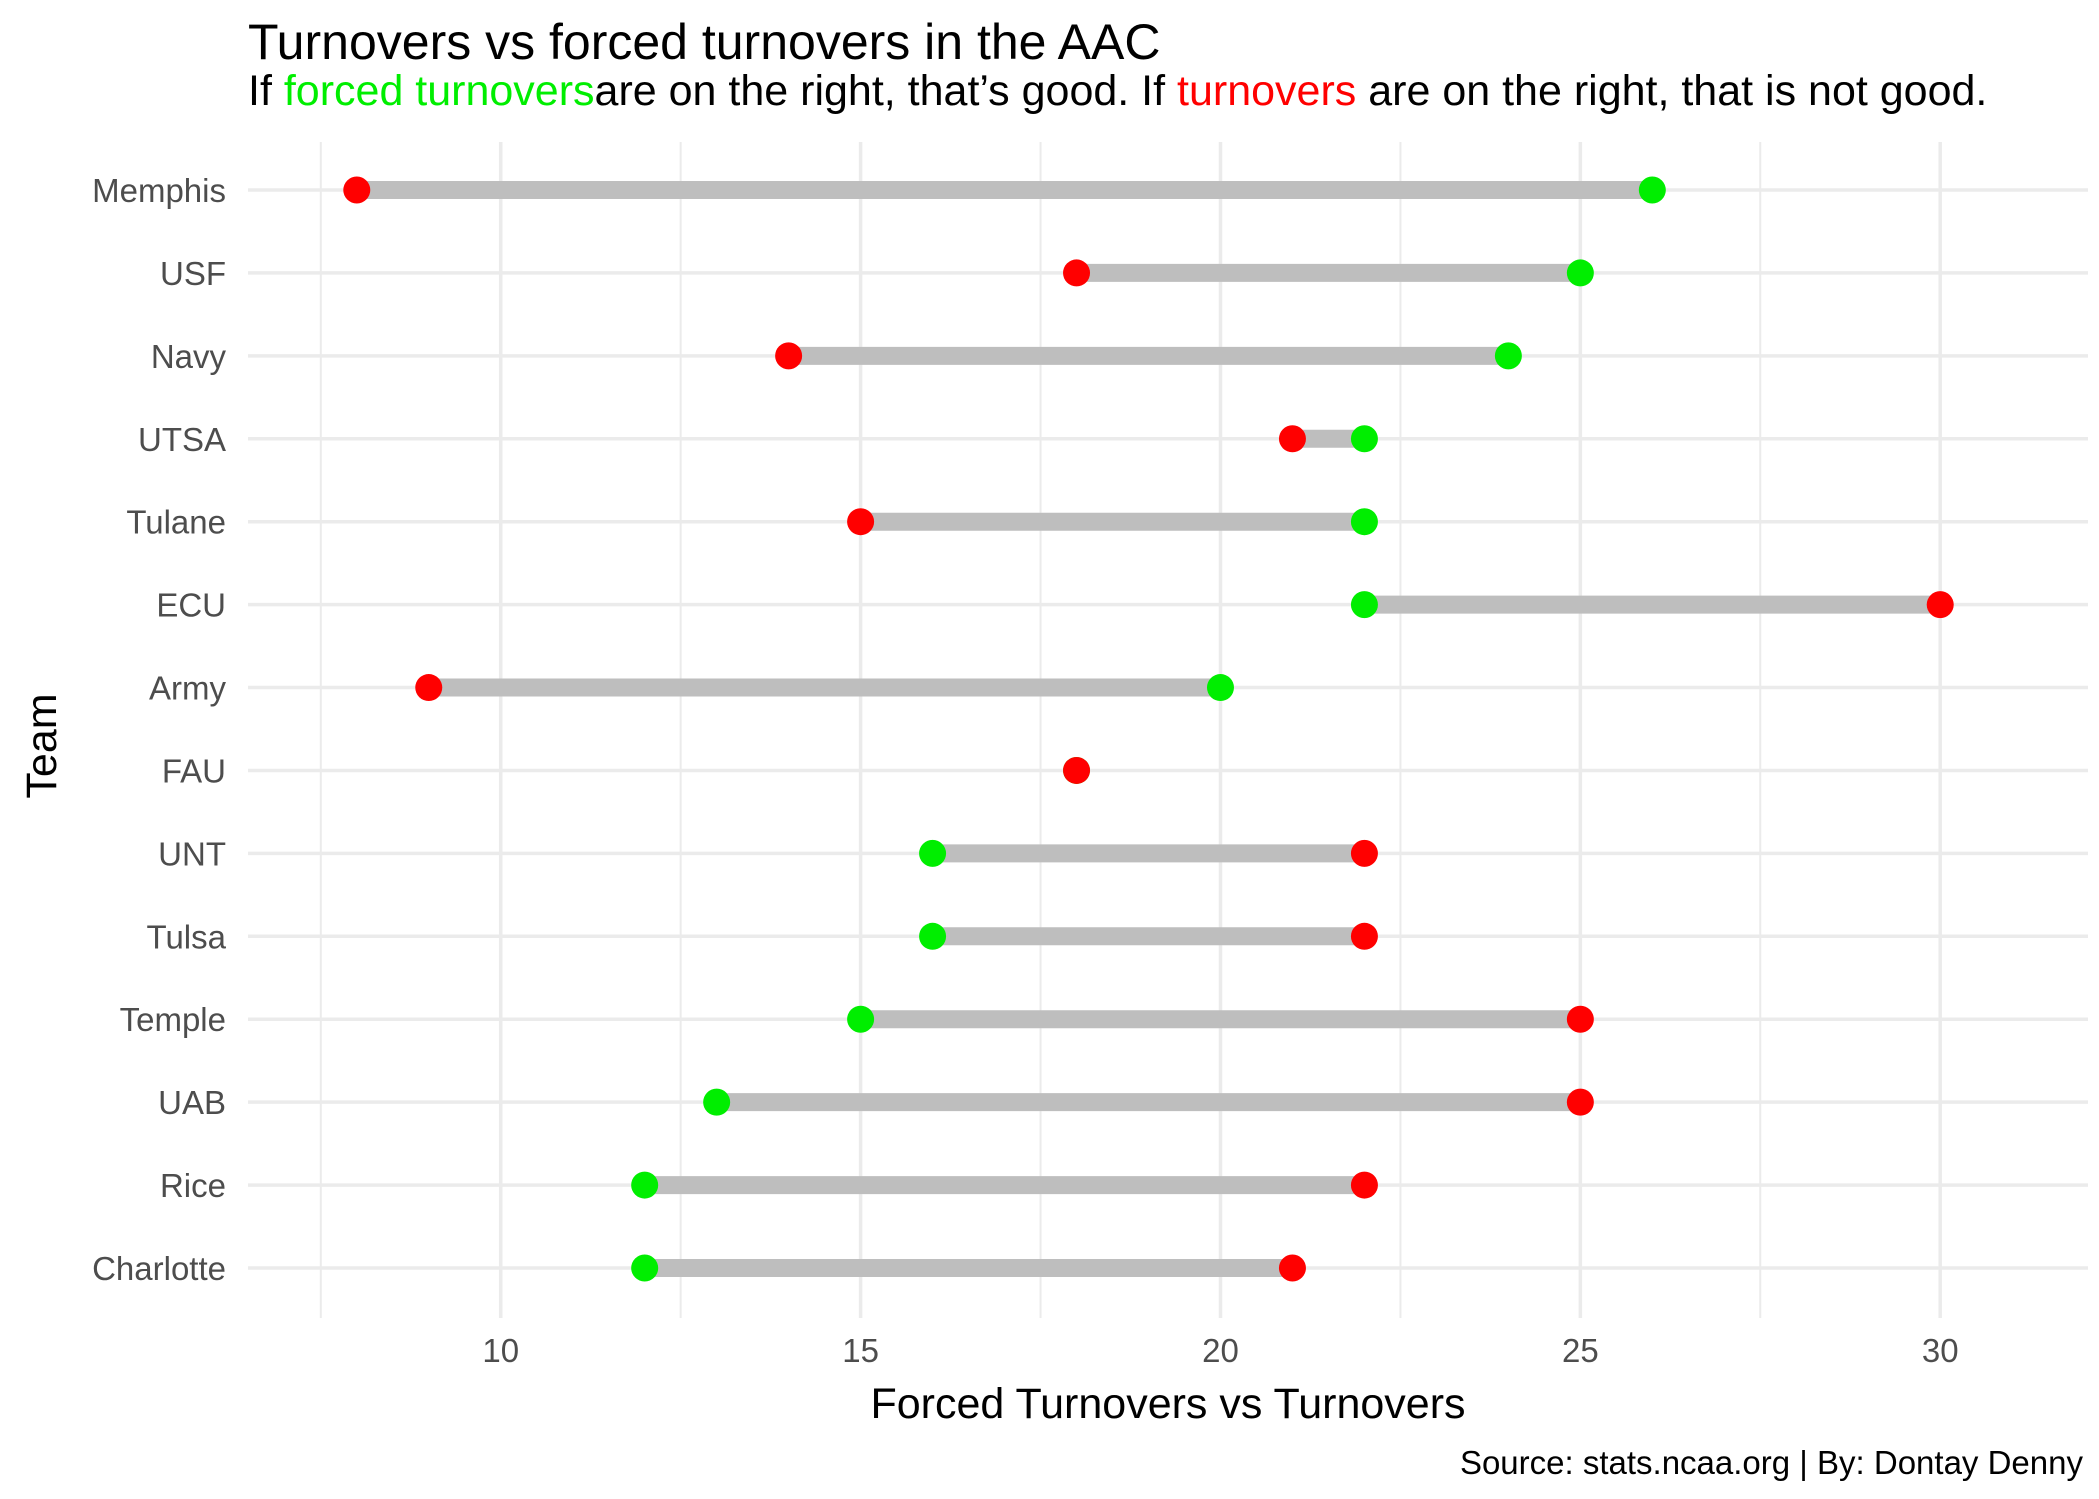 Image resolution: width=2099 pixels, height=1499 pixels. What do you see at coordinates (189, 356) in the screenshot?
I see `y-tick-label: Navy` at bounding box center [189, 356].